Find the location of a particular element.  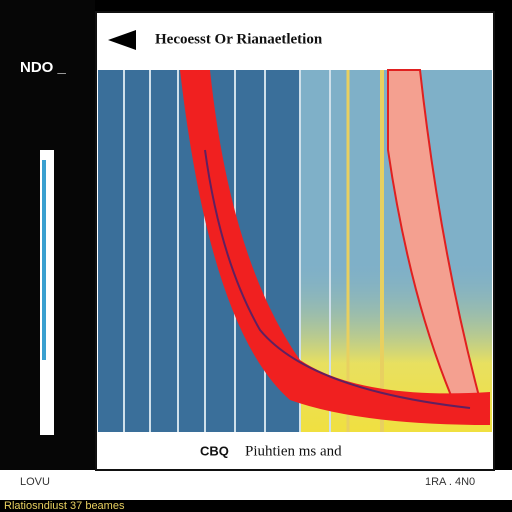

status-text: Rlatiosndiust 37 beames is located at coordinates (64, 506).